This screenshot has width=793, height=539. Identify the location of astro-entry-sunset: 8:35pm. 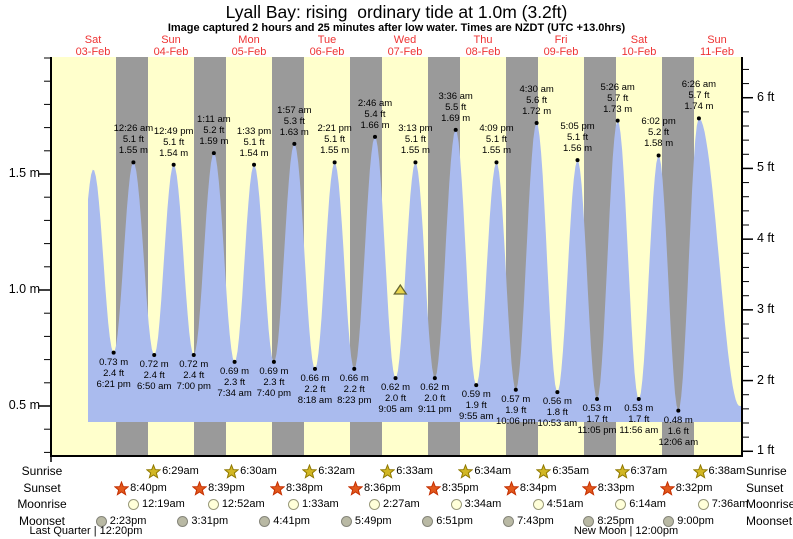
(452, 488).